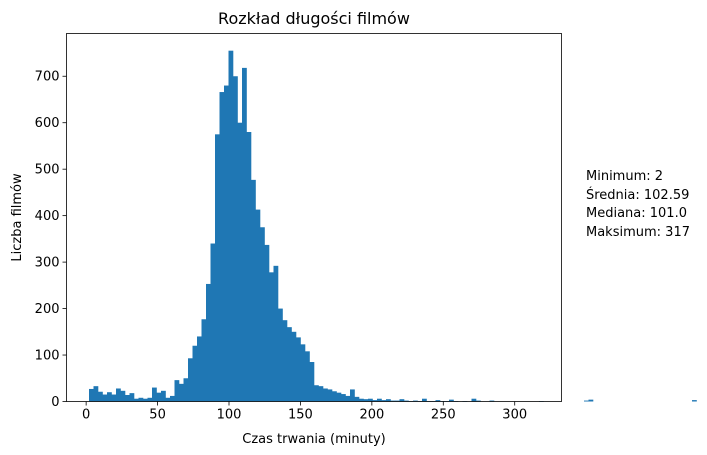 Image resolution: width=707 pixels, height=455 pixels. I want to click on stat-minimum: Minimum: 2, so click(625, 176).